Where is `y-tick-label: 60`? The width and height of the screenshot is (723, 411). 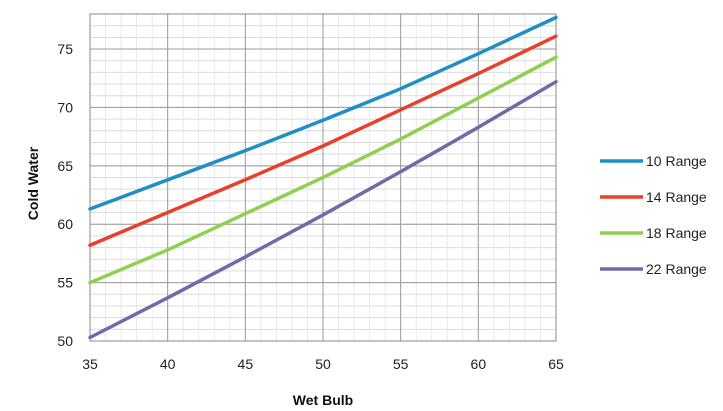 y-tick-label: 60 is located at coordinates (65, 224).